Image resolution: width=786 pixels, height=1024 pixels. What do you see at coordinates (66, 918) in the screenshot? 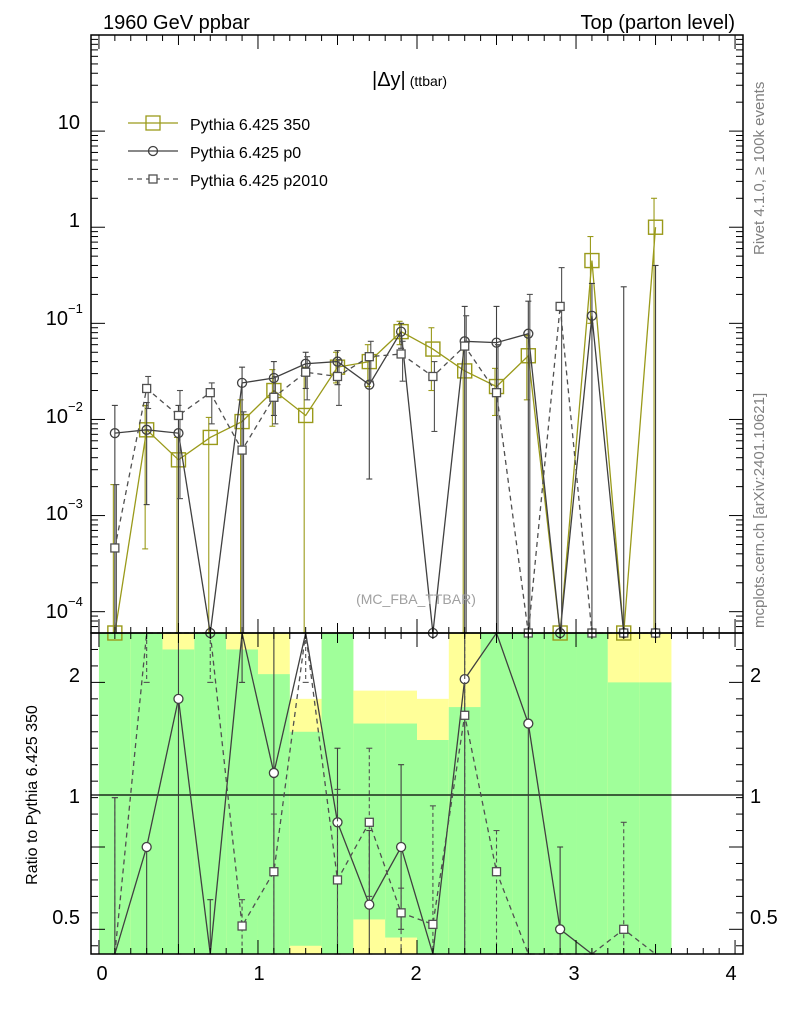
I see `ratio-ytick-05-left: 0.5` at bounding box center [66, 918].